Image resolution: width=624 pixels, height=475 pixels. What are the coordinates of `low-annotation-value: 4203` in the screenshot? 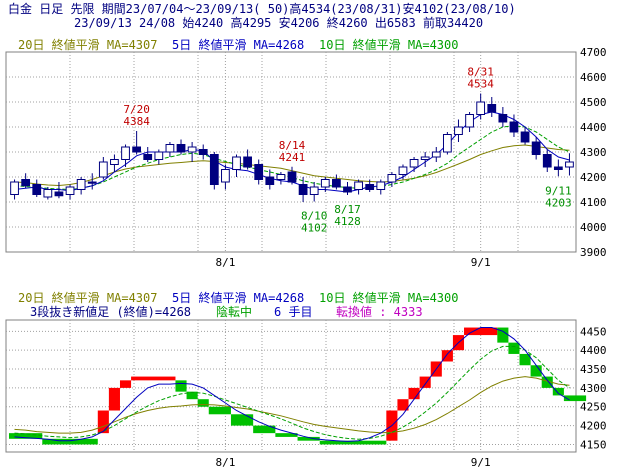 It's located at (558, 202).